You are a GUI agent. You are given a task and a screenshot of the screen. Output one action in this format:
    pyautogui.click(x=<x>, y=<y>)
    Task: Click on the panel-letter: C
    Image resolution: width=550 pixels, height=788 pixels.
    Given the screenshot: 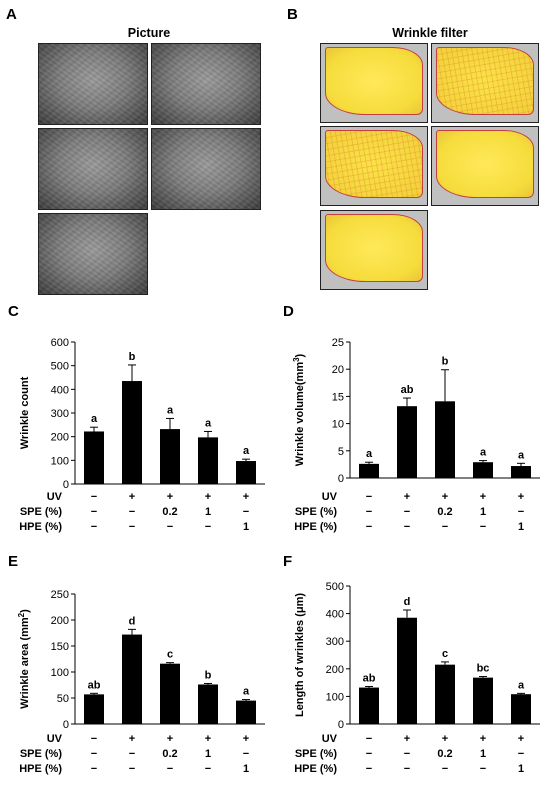 What is the action you would take?
    pyautogui.click(x=13, y=311)
    